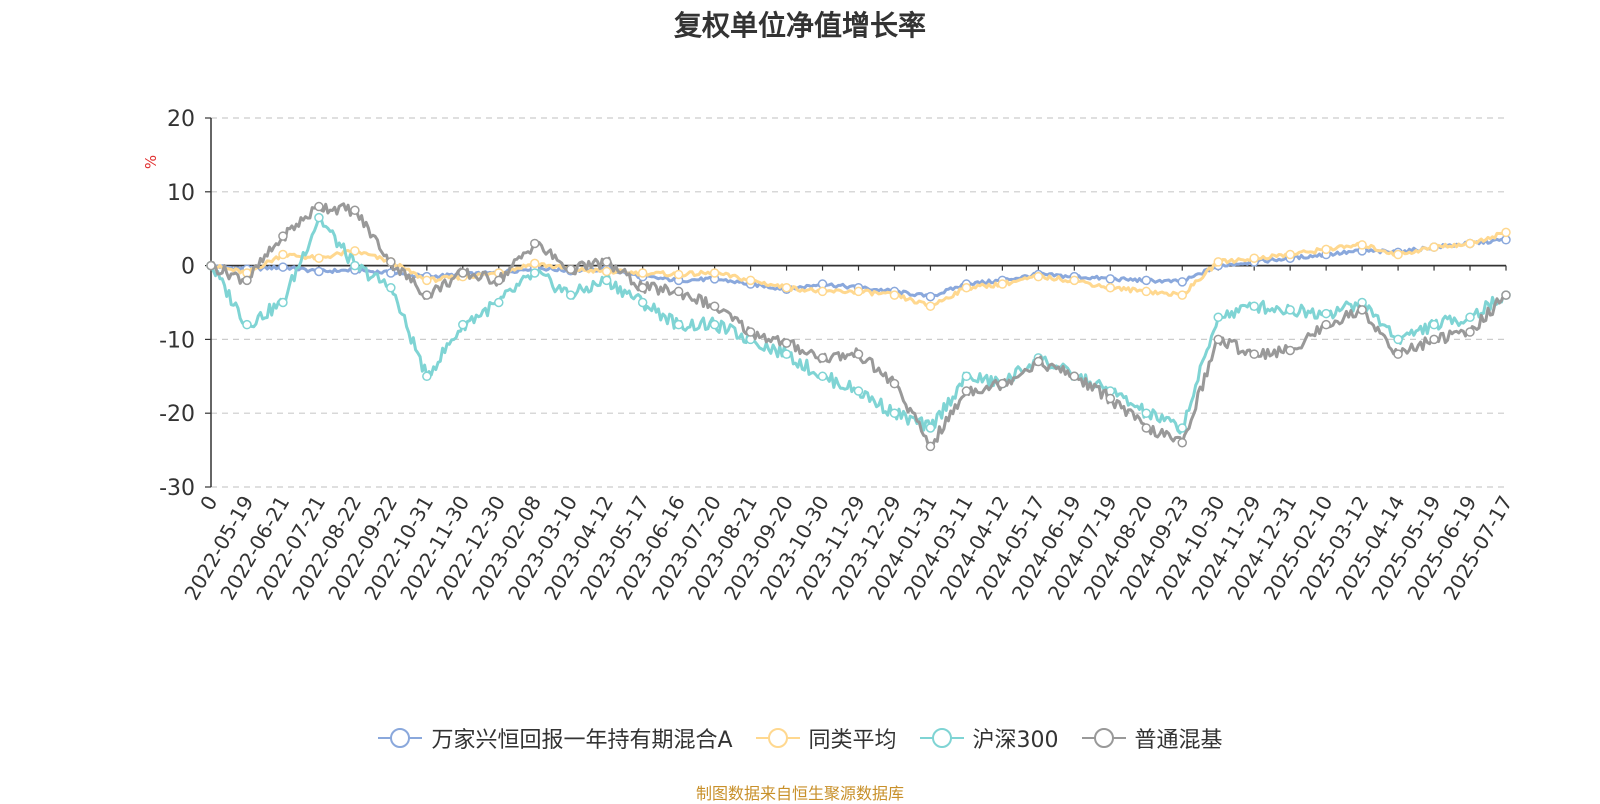  Describe the element at coordinates (151, 162) in the screenshot. I see `y-axis-unit: %` at that location.